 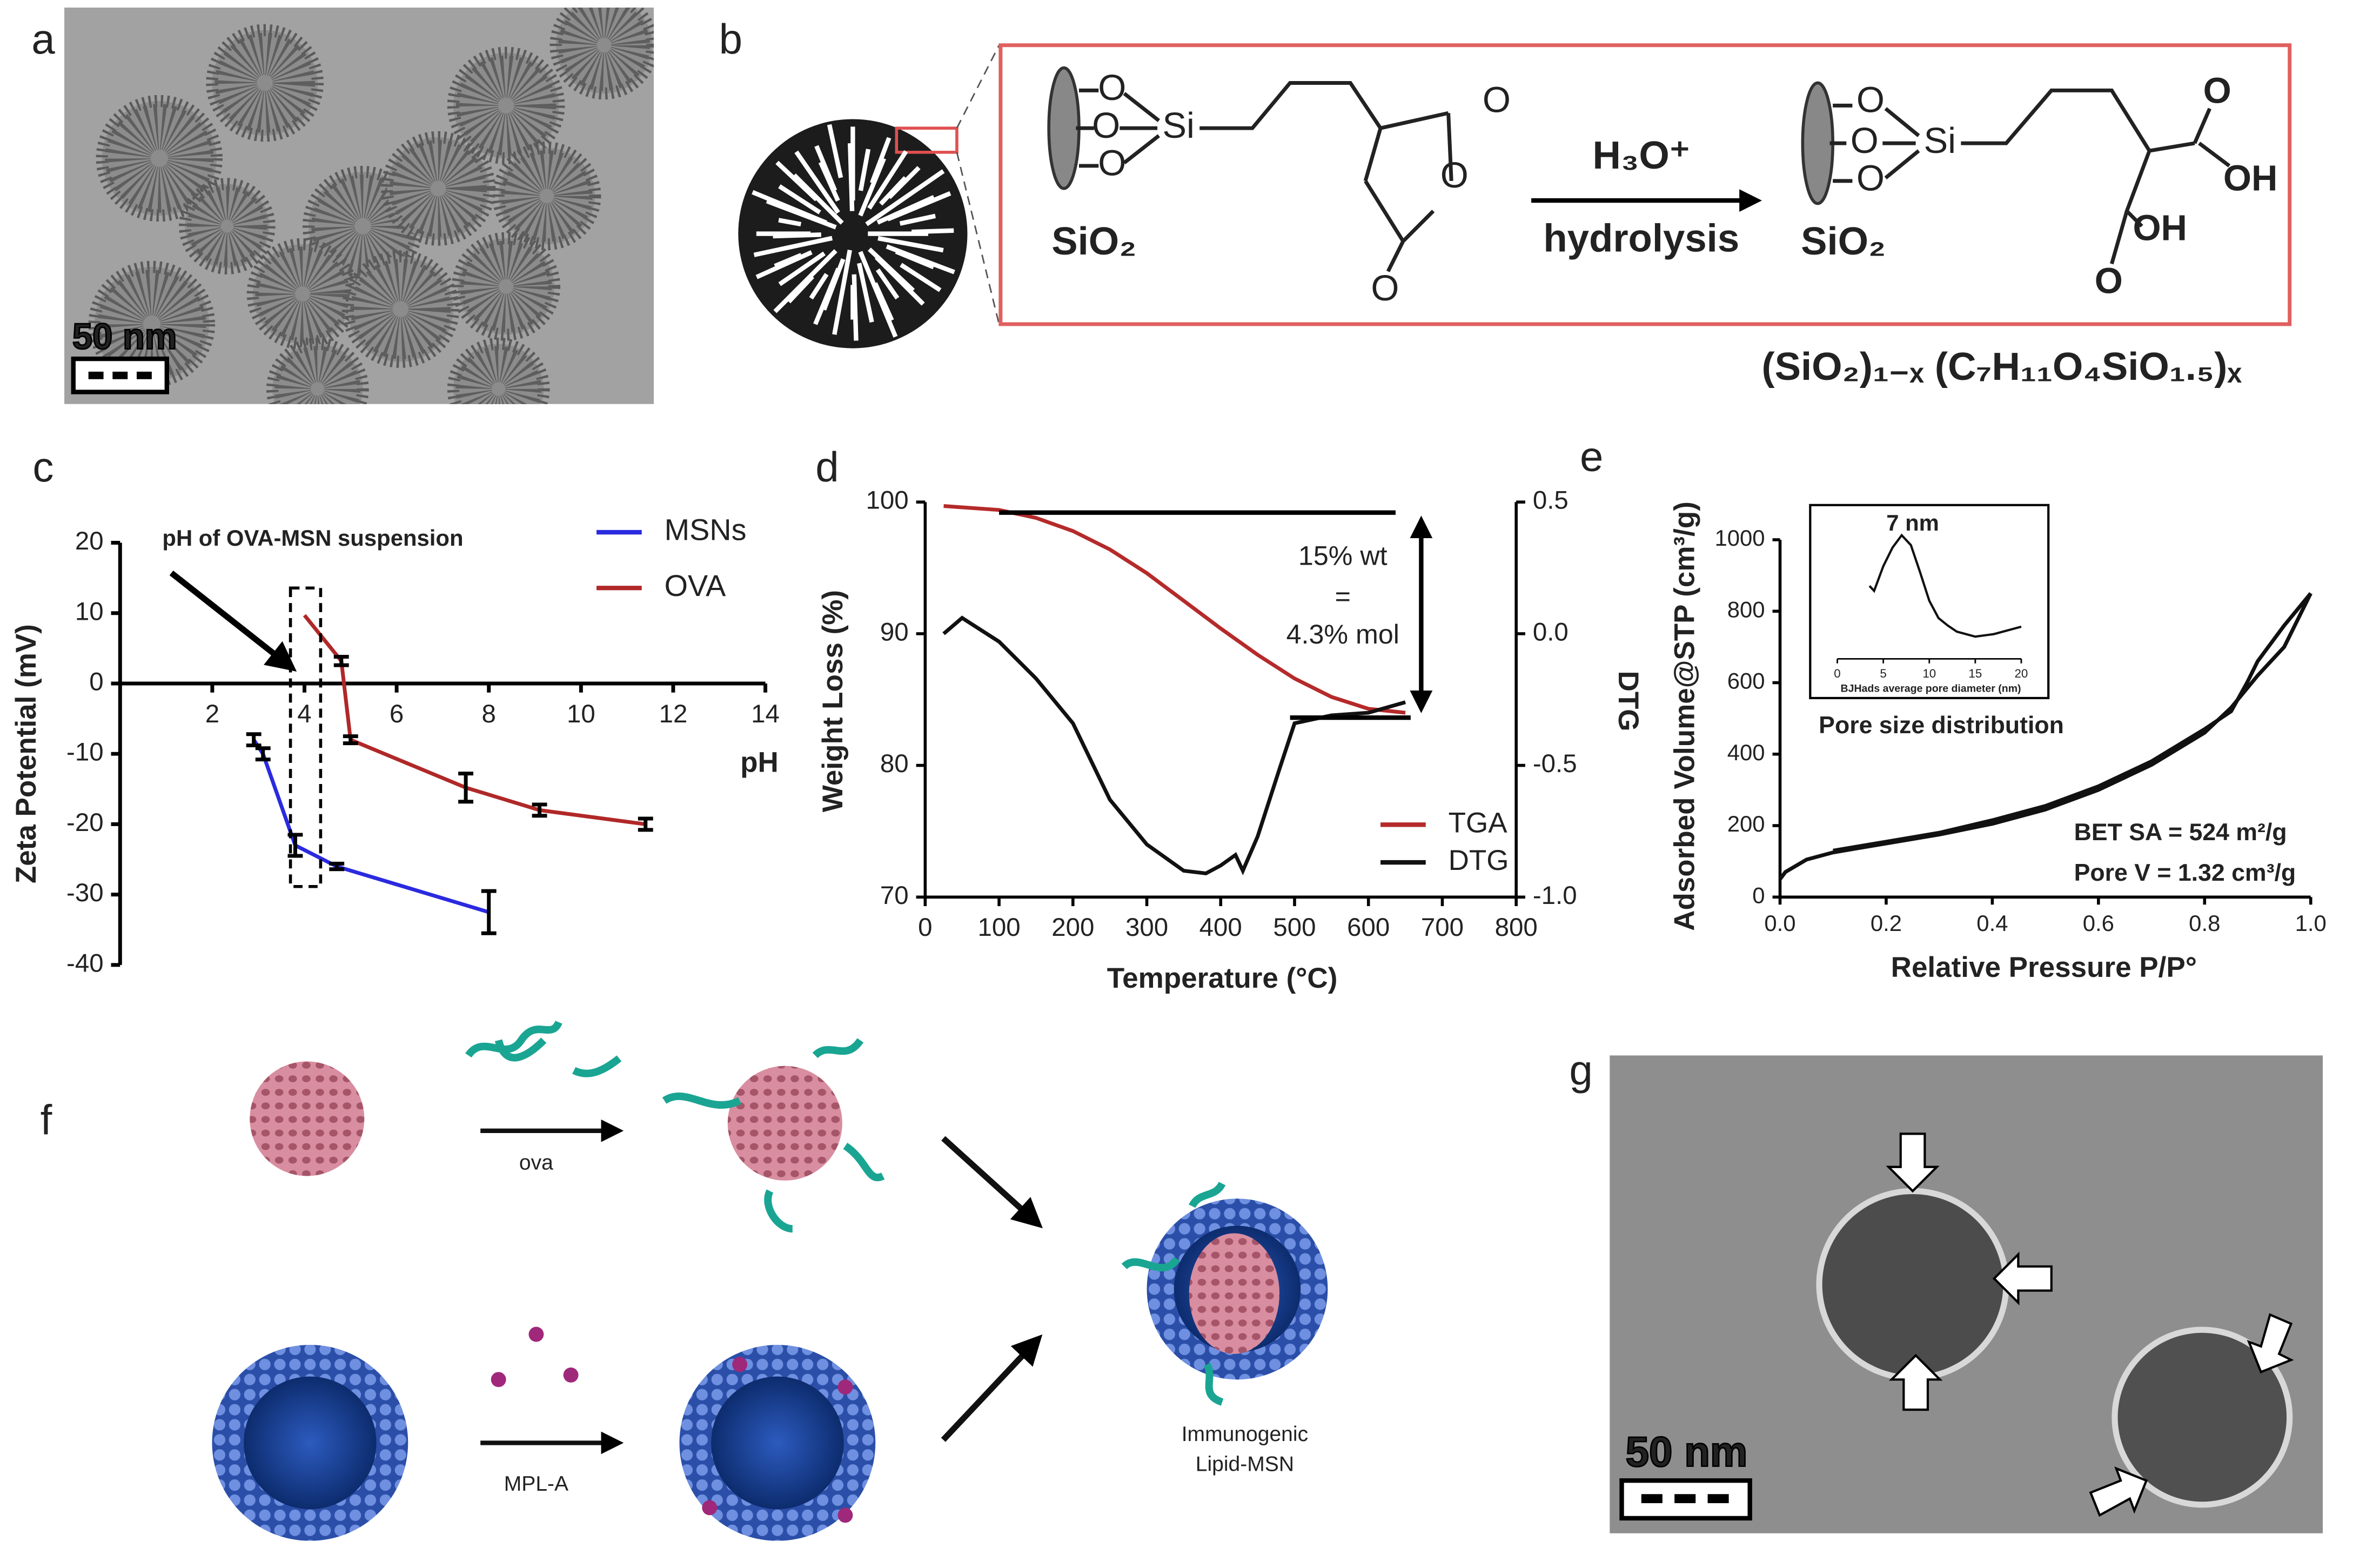 What do you see at coordinates (925, 927) in the screenshot?
I see `x-tick-label: 0` at bounding box center [925, 927].